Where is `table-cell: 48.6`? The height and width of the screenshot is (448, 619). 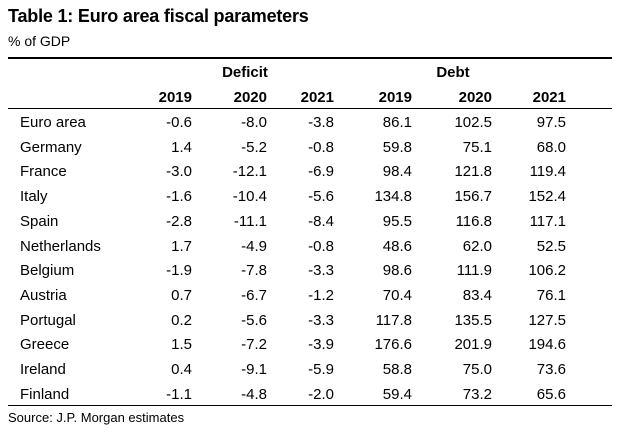 table-cell: 48.6 is located at coordinates (397, 246).